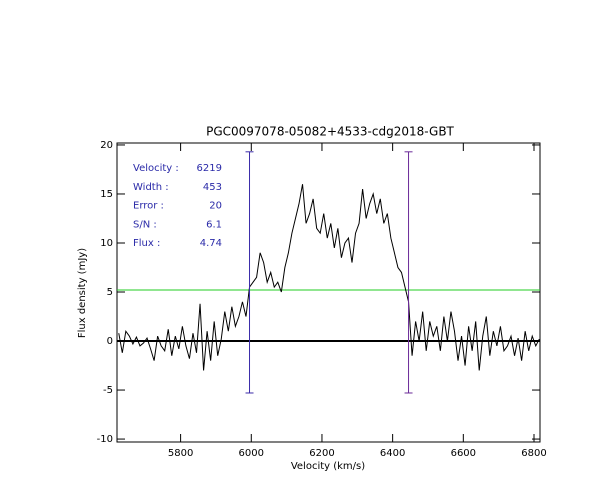 This screenshot has height=500, width=595. What do you see at coordinates (106, 145) in the screenshot?
I see `y-tick-label: 20` at bounding box center [106, 145].